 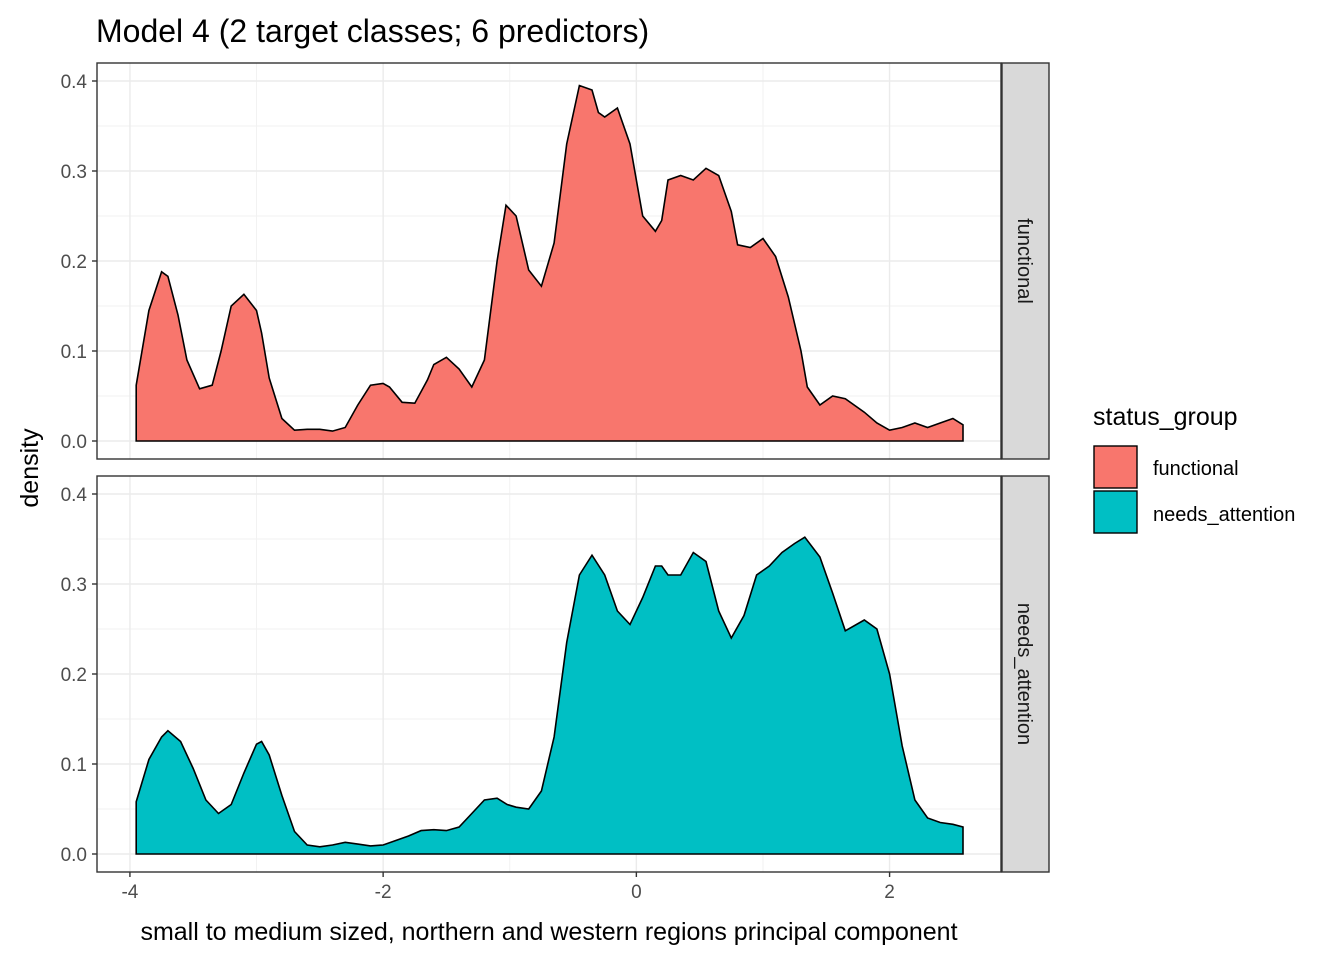 What do you see at coordinates (383, 892) in the screenshot?
I see `x-tick-label: -2` at bounding box center [383, 892].